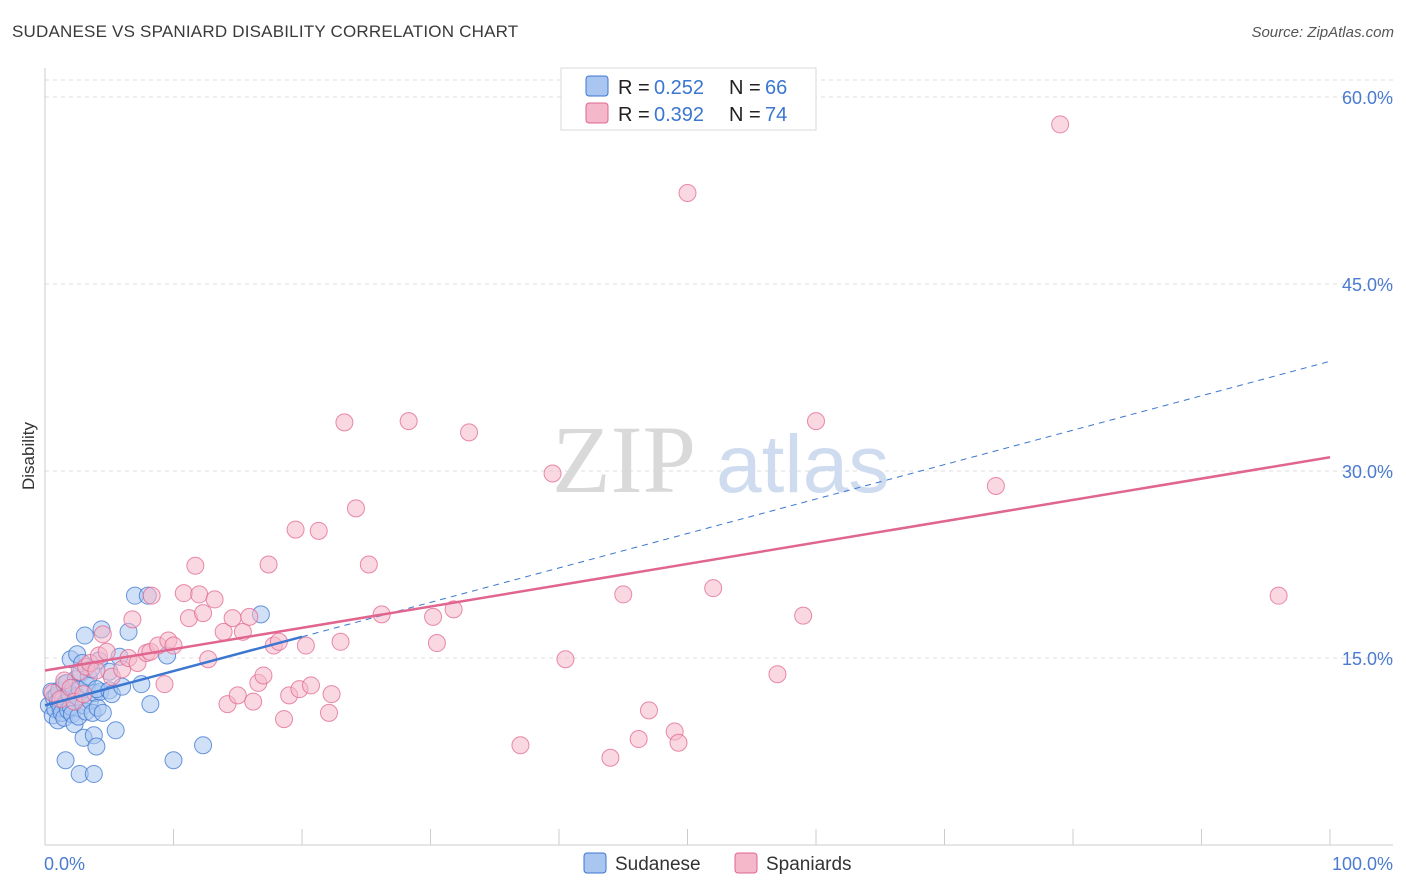 This screenshot has height=892, width=1406. What do you see at coordinates (679, 88) in the screenshot?
I see `legend-r-value-sudanese: 0.252` at bounding box center [679, 88].